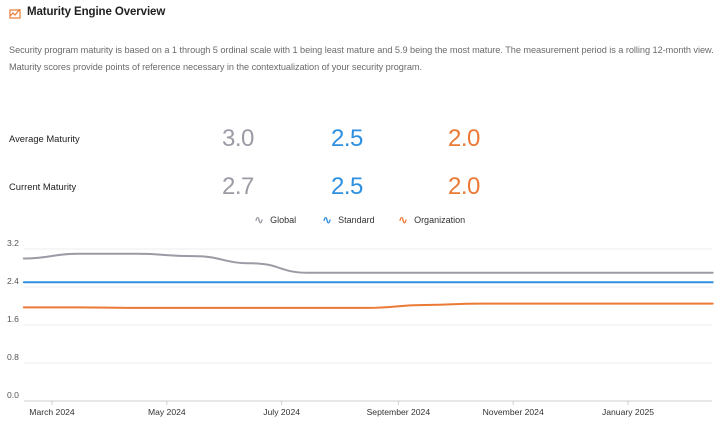 This screenshot has width=720, height=432. Describe the element at coordinates (628, 412) in the screenshot. I see `x-tick-label: January 2025` at that location.